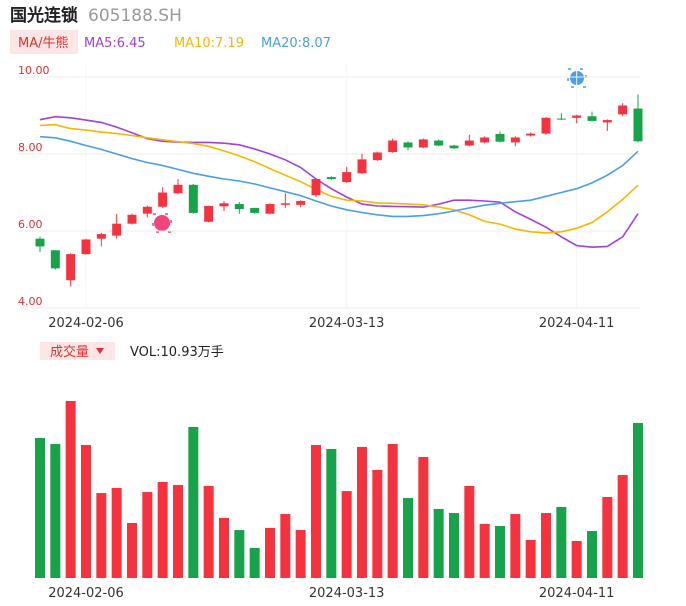  Describe the element at coordinates (30, 147) in the screenshot. I see `y-tick-label: 8.00` at that location.